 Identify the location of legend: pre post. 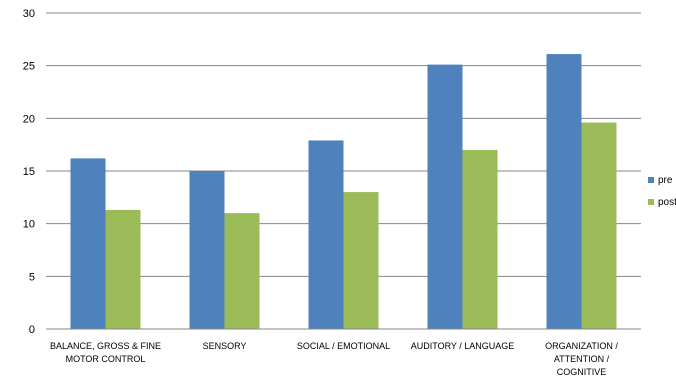
(662, 191).